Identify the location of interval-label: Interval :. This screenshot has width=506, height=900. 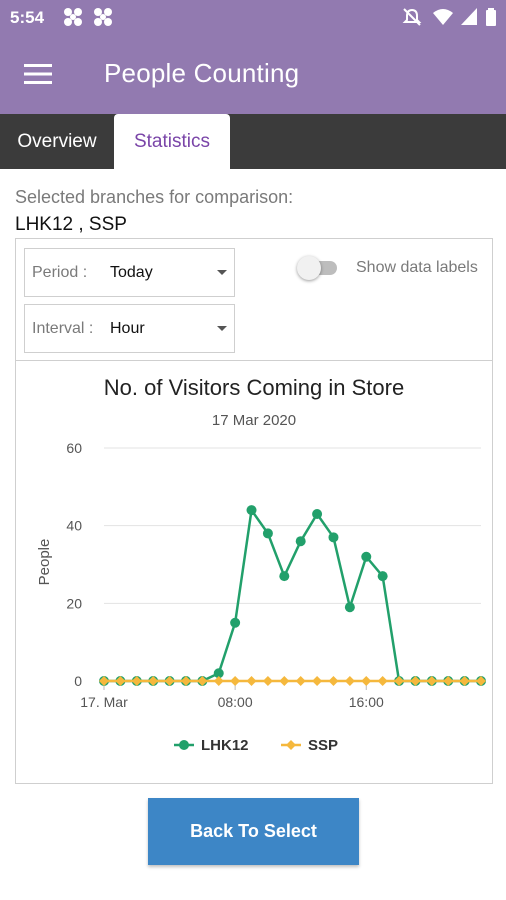
(63, 328).